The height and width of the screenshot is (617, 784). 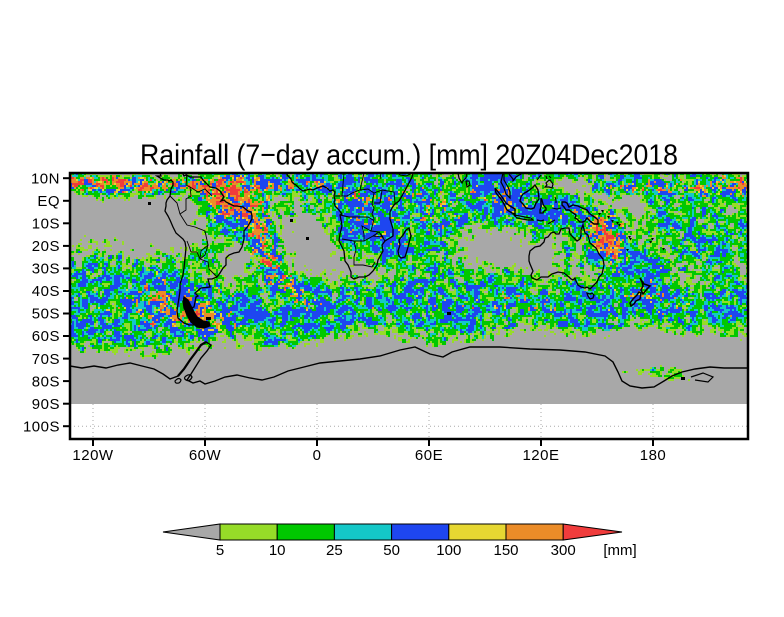 What do you see at coordinates (46, 269) in the screenshot?
I see `svg-text: 30S` at bounding box center [46, 269].